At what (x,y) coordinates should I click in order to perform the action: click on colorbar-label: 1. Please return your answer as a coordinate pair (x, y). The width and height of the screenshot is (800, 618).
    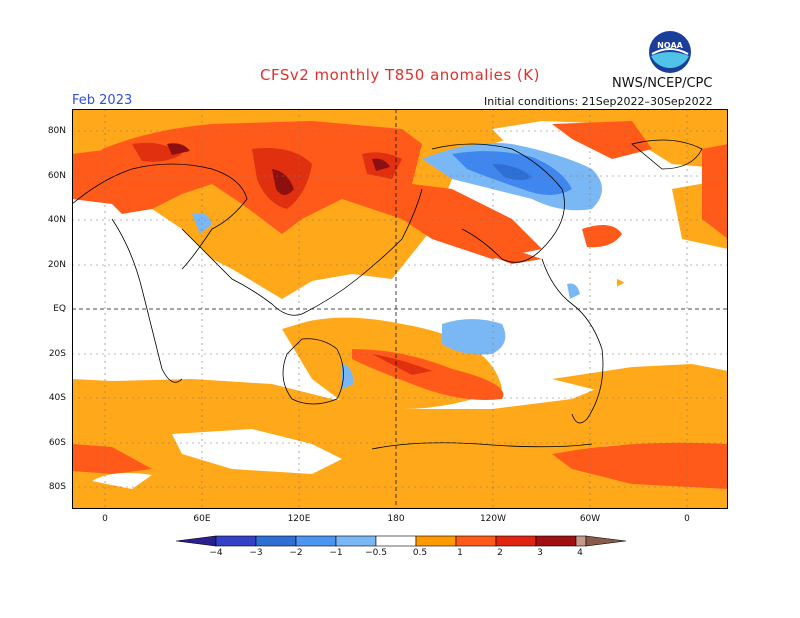
    Looking at the image, I should click on (460, 553).